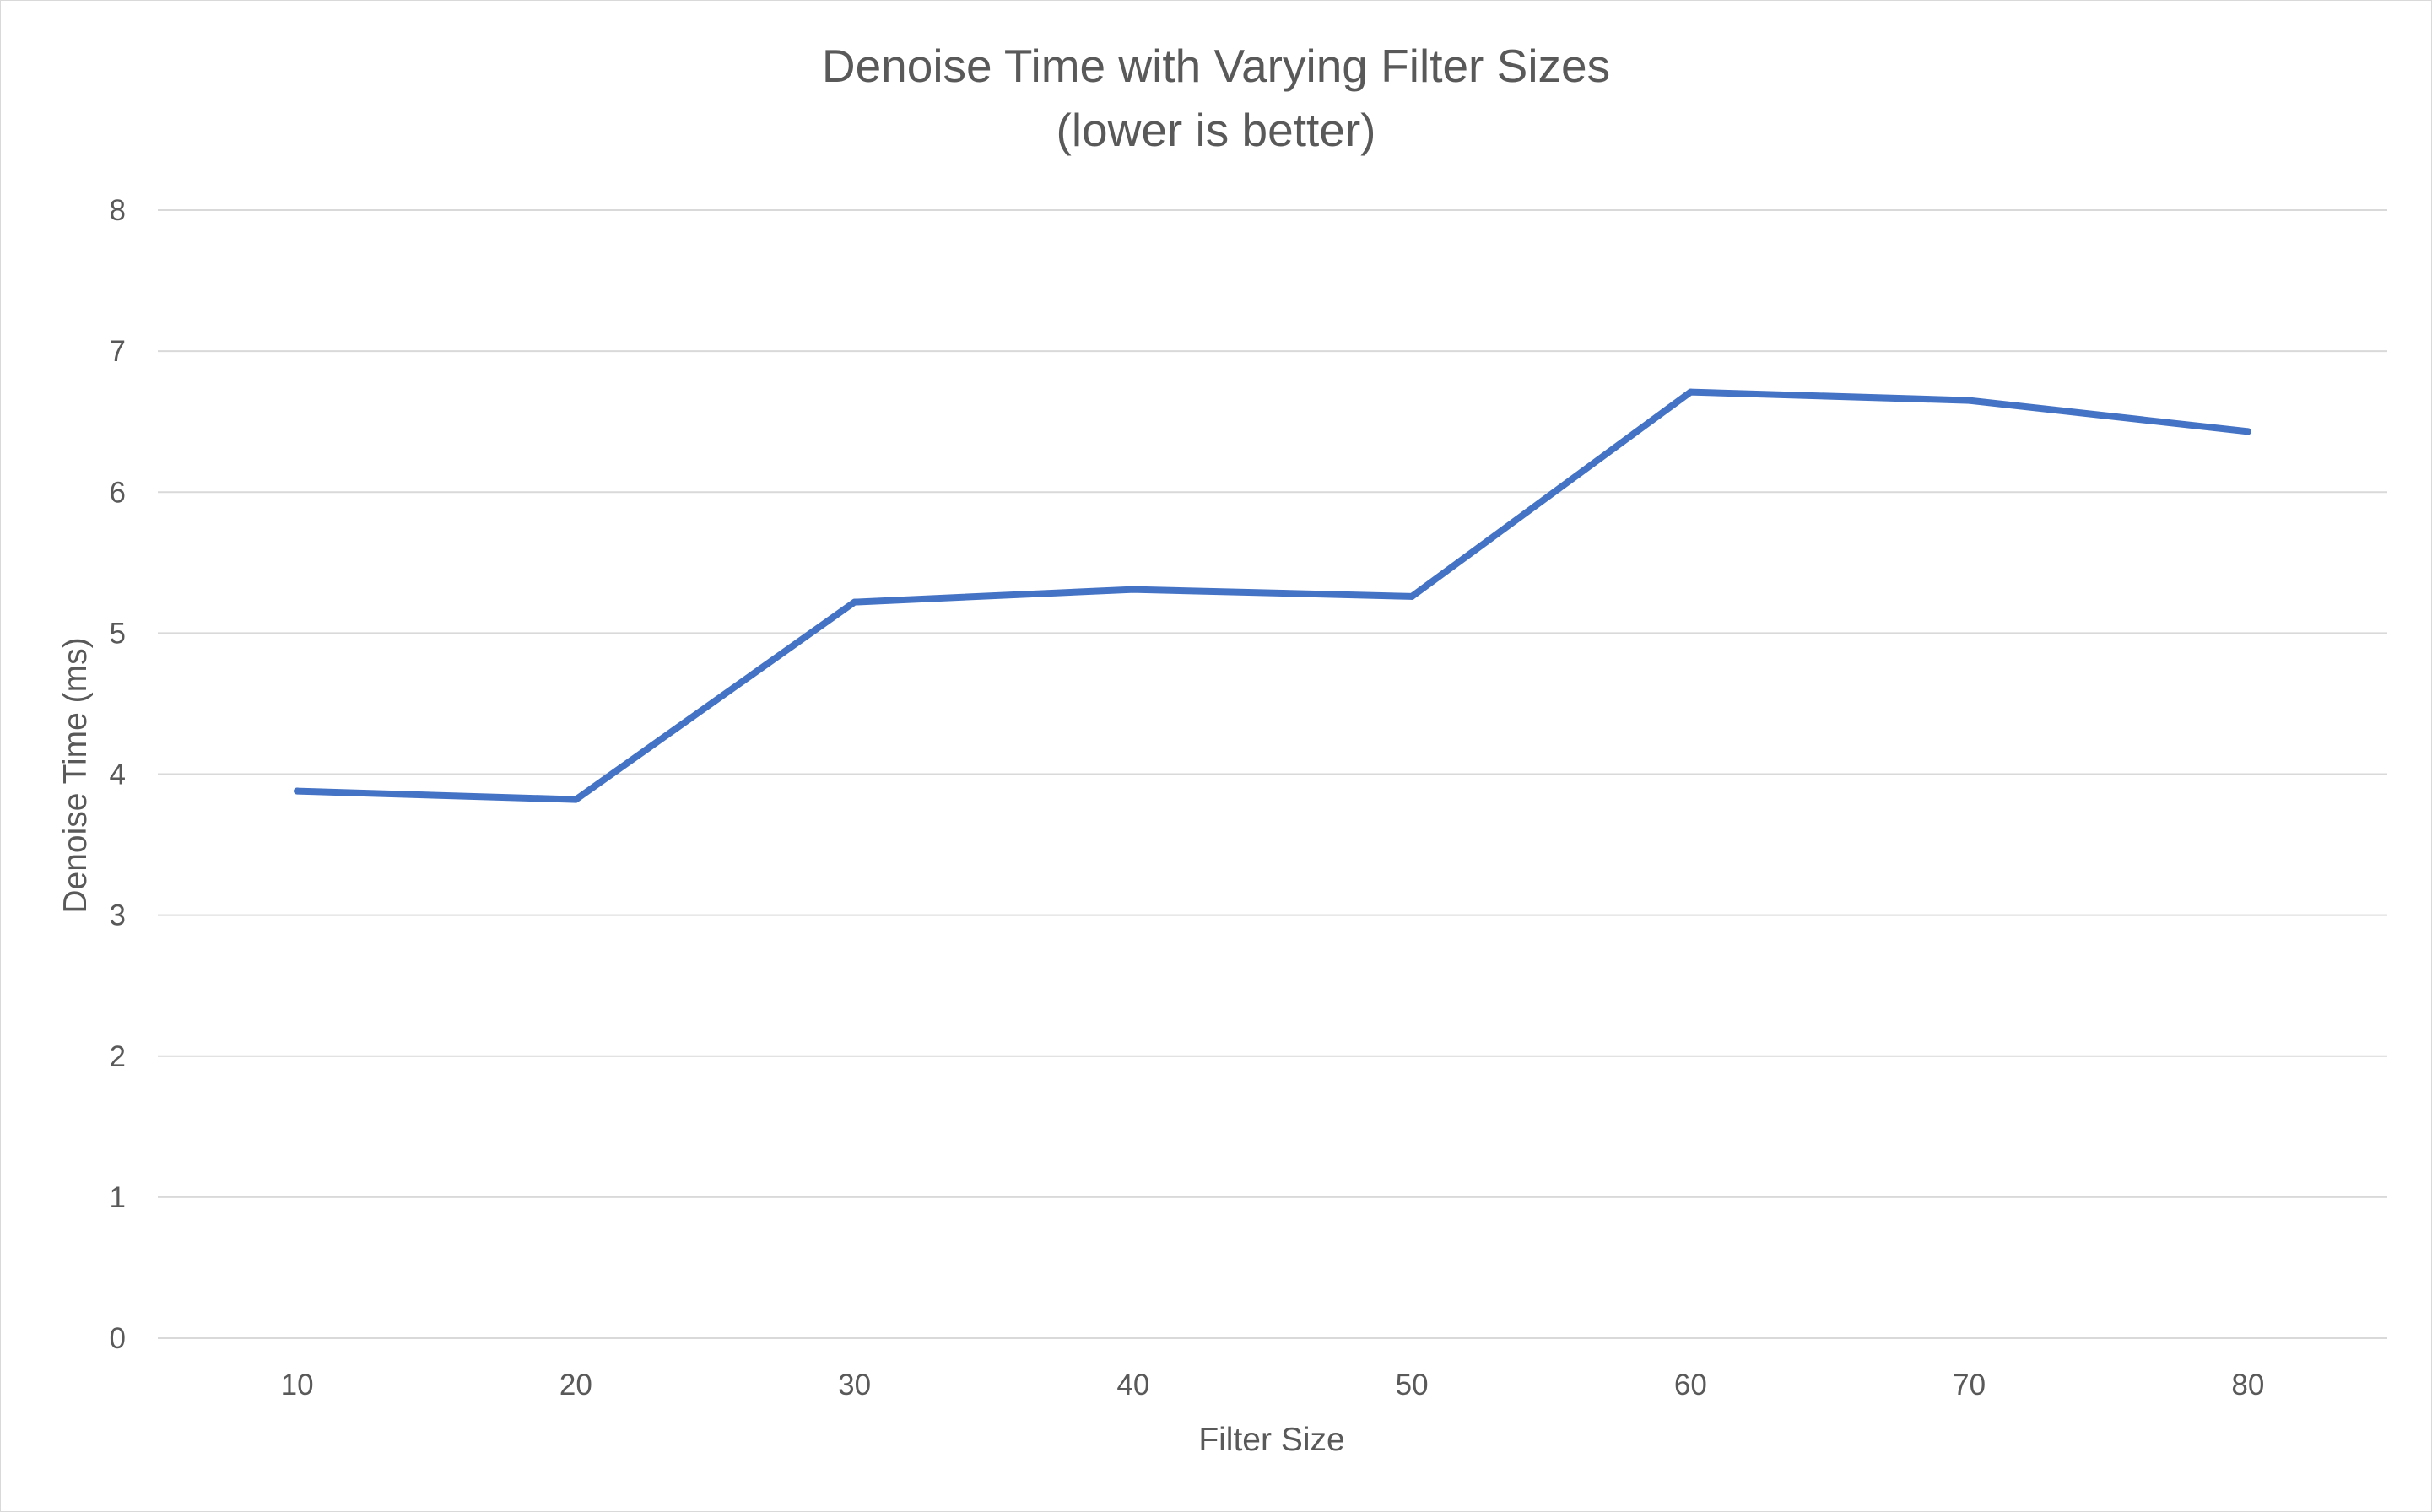 The height and width of the screenshot is (1512, 2432). Describe the element at coordinates (1969, 1385) in the screenshot. I see `x-tick-label: 70` at that location.